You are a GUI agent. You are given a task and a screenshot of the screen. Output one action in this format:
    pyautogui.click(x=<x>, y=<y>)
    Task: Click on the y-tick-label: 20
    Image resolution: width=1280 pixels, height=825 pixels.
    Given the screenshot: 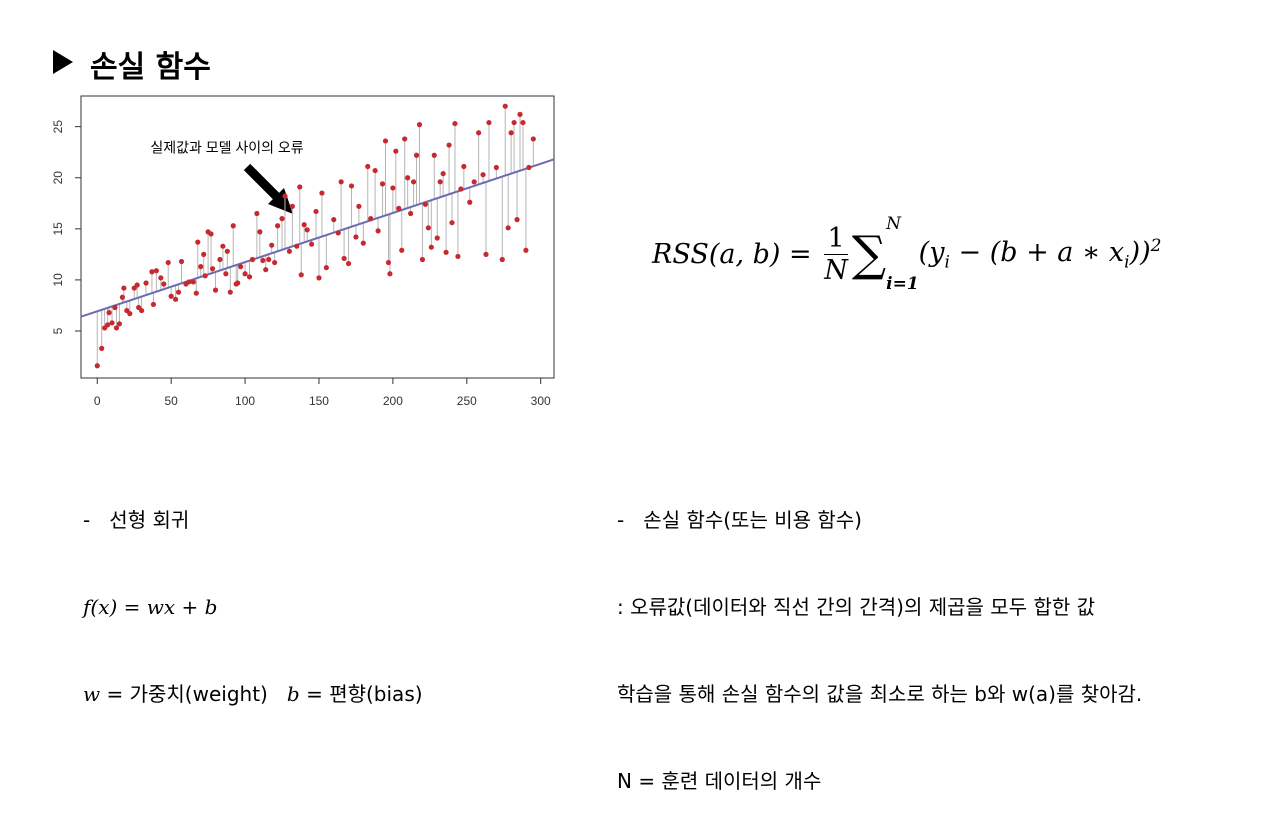 What is the action you would take?
    pyautogui.click(x=58, y=178)
    